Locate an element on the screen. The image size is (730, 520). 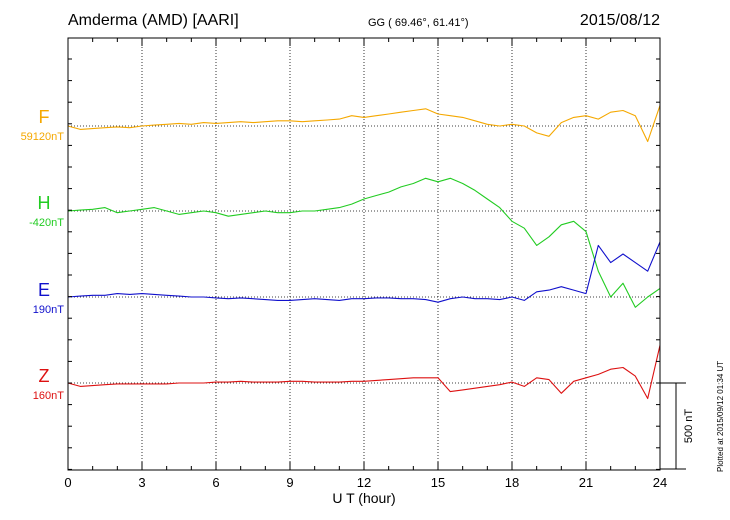
x-tick-label-9: 9 is located at coordinates (289, 482).